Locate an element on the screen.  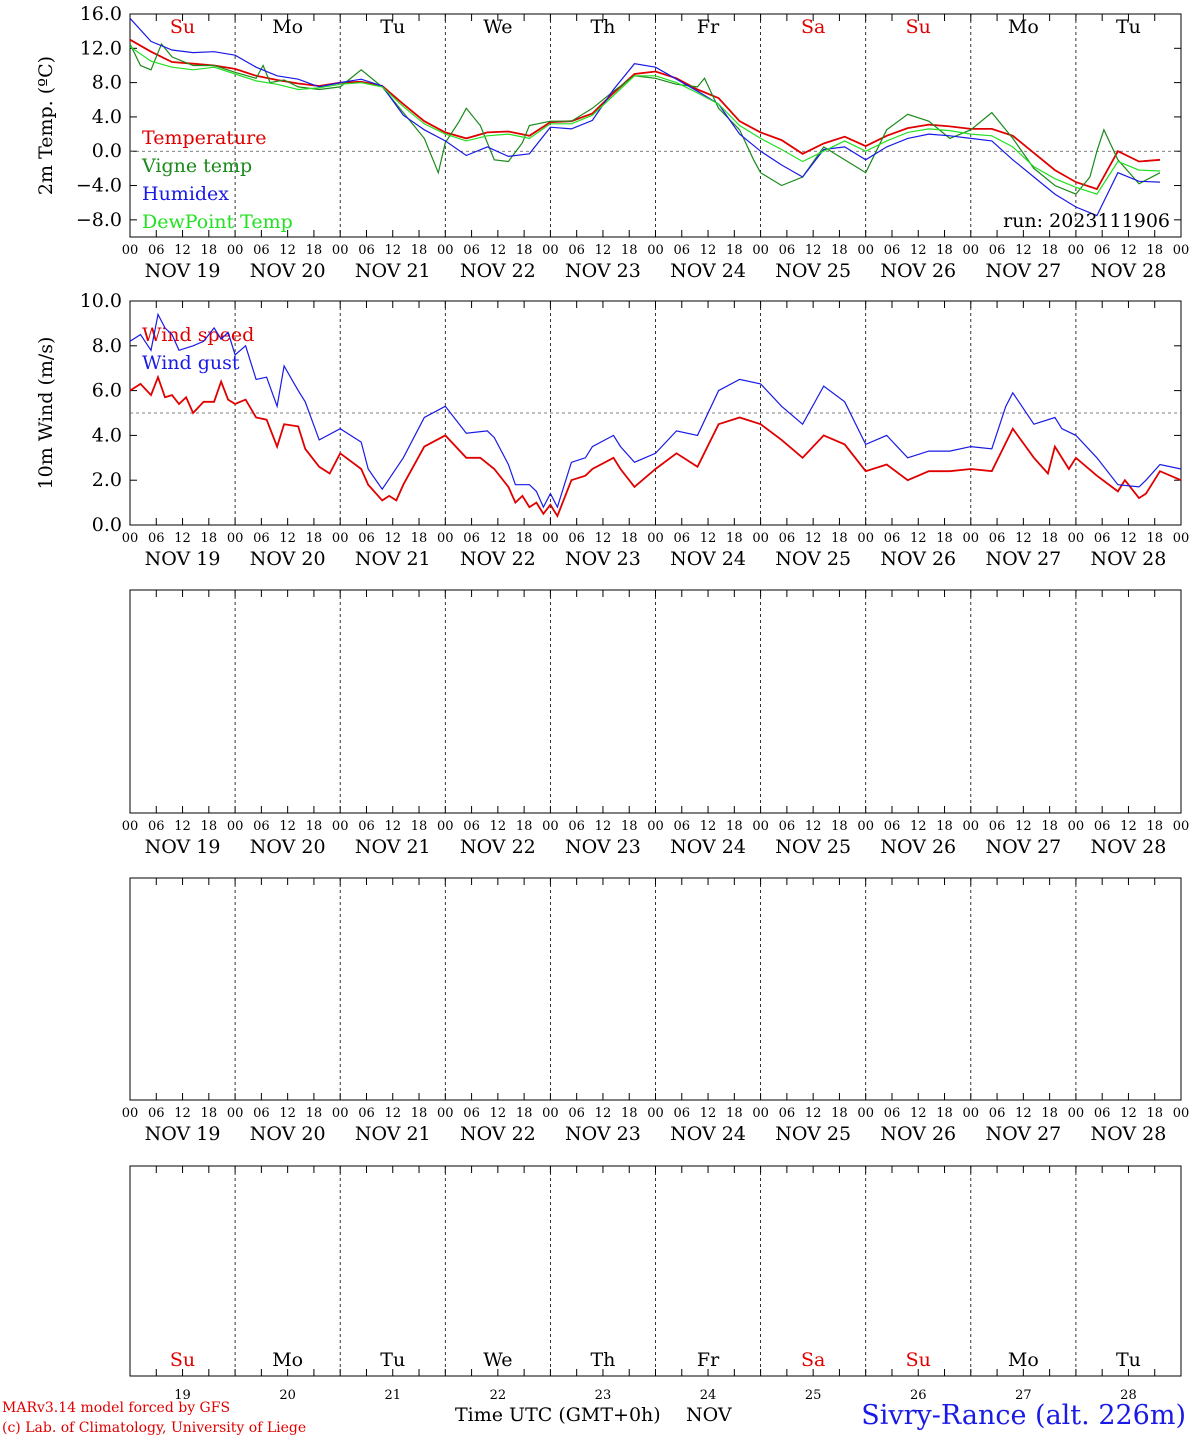
series-line-humidex is located at coordinates (645, 117).